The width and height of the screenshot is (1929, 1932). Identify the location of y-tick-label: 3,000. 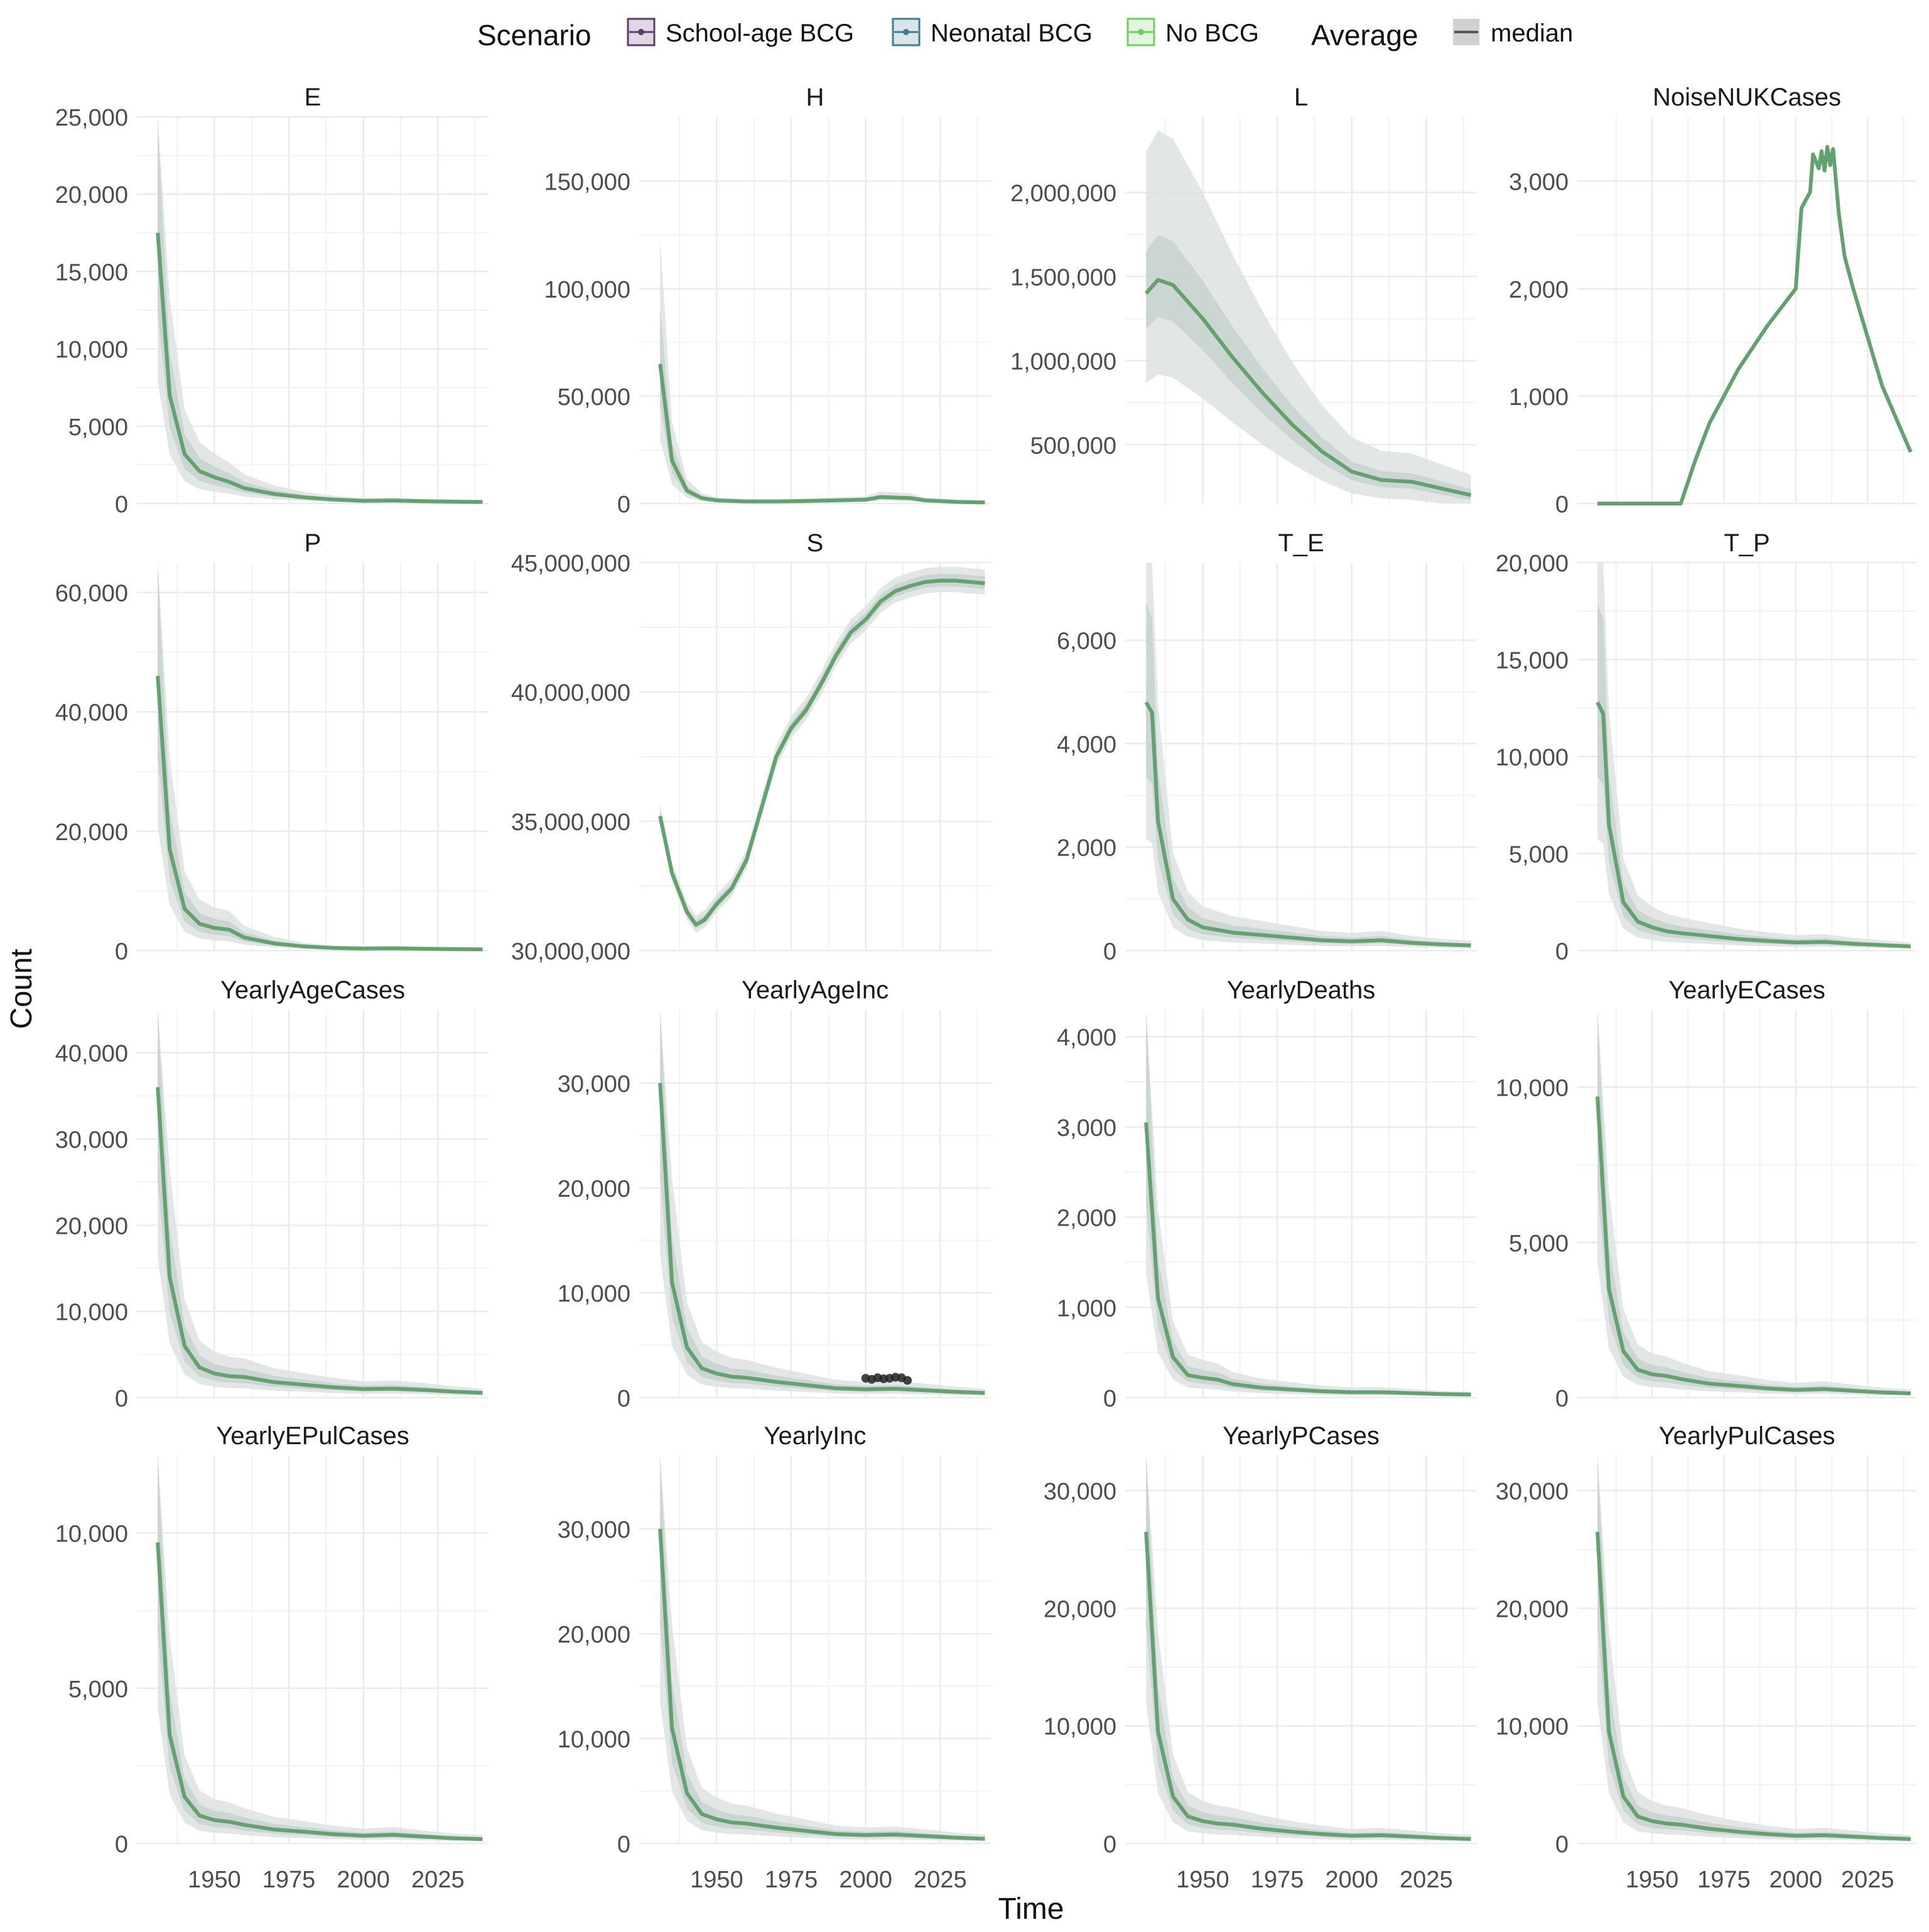
(1539, 183).